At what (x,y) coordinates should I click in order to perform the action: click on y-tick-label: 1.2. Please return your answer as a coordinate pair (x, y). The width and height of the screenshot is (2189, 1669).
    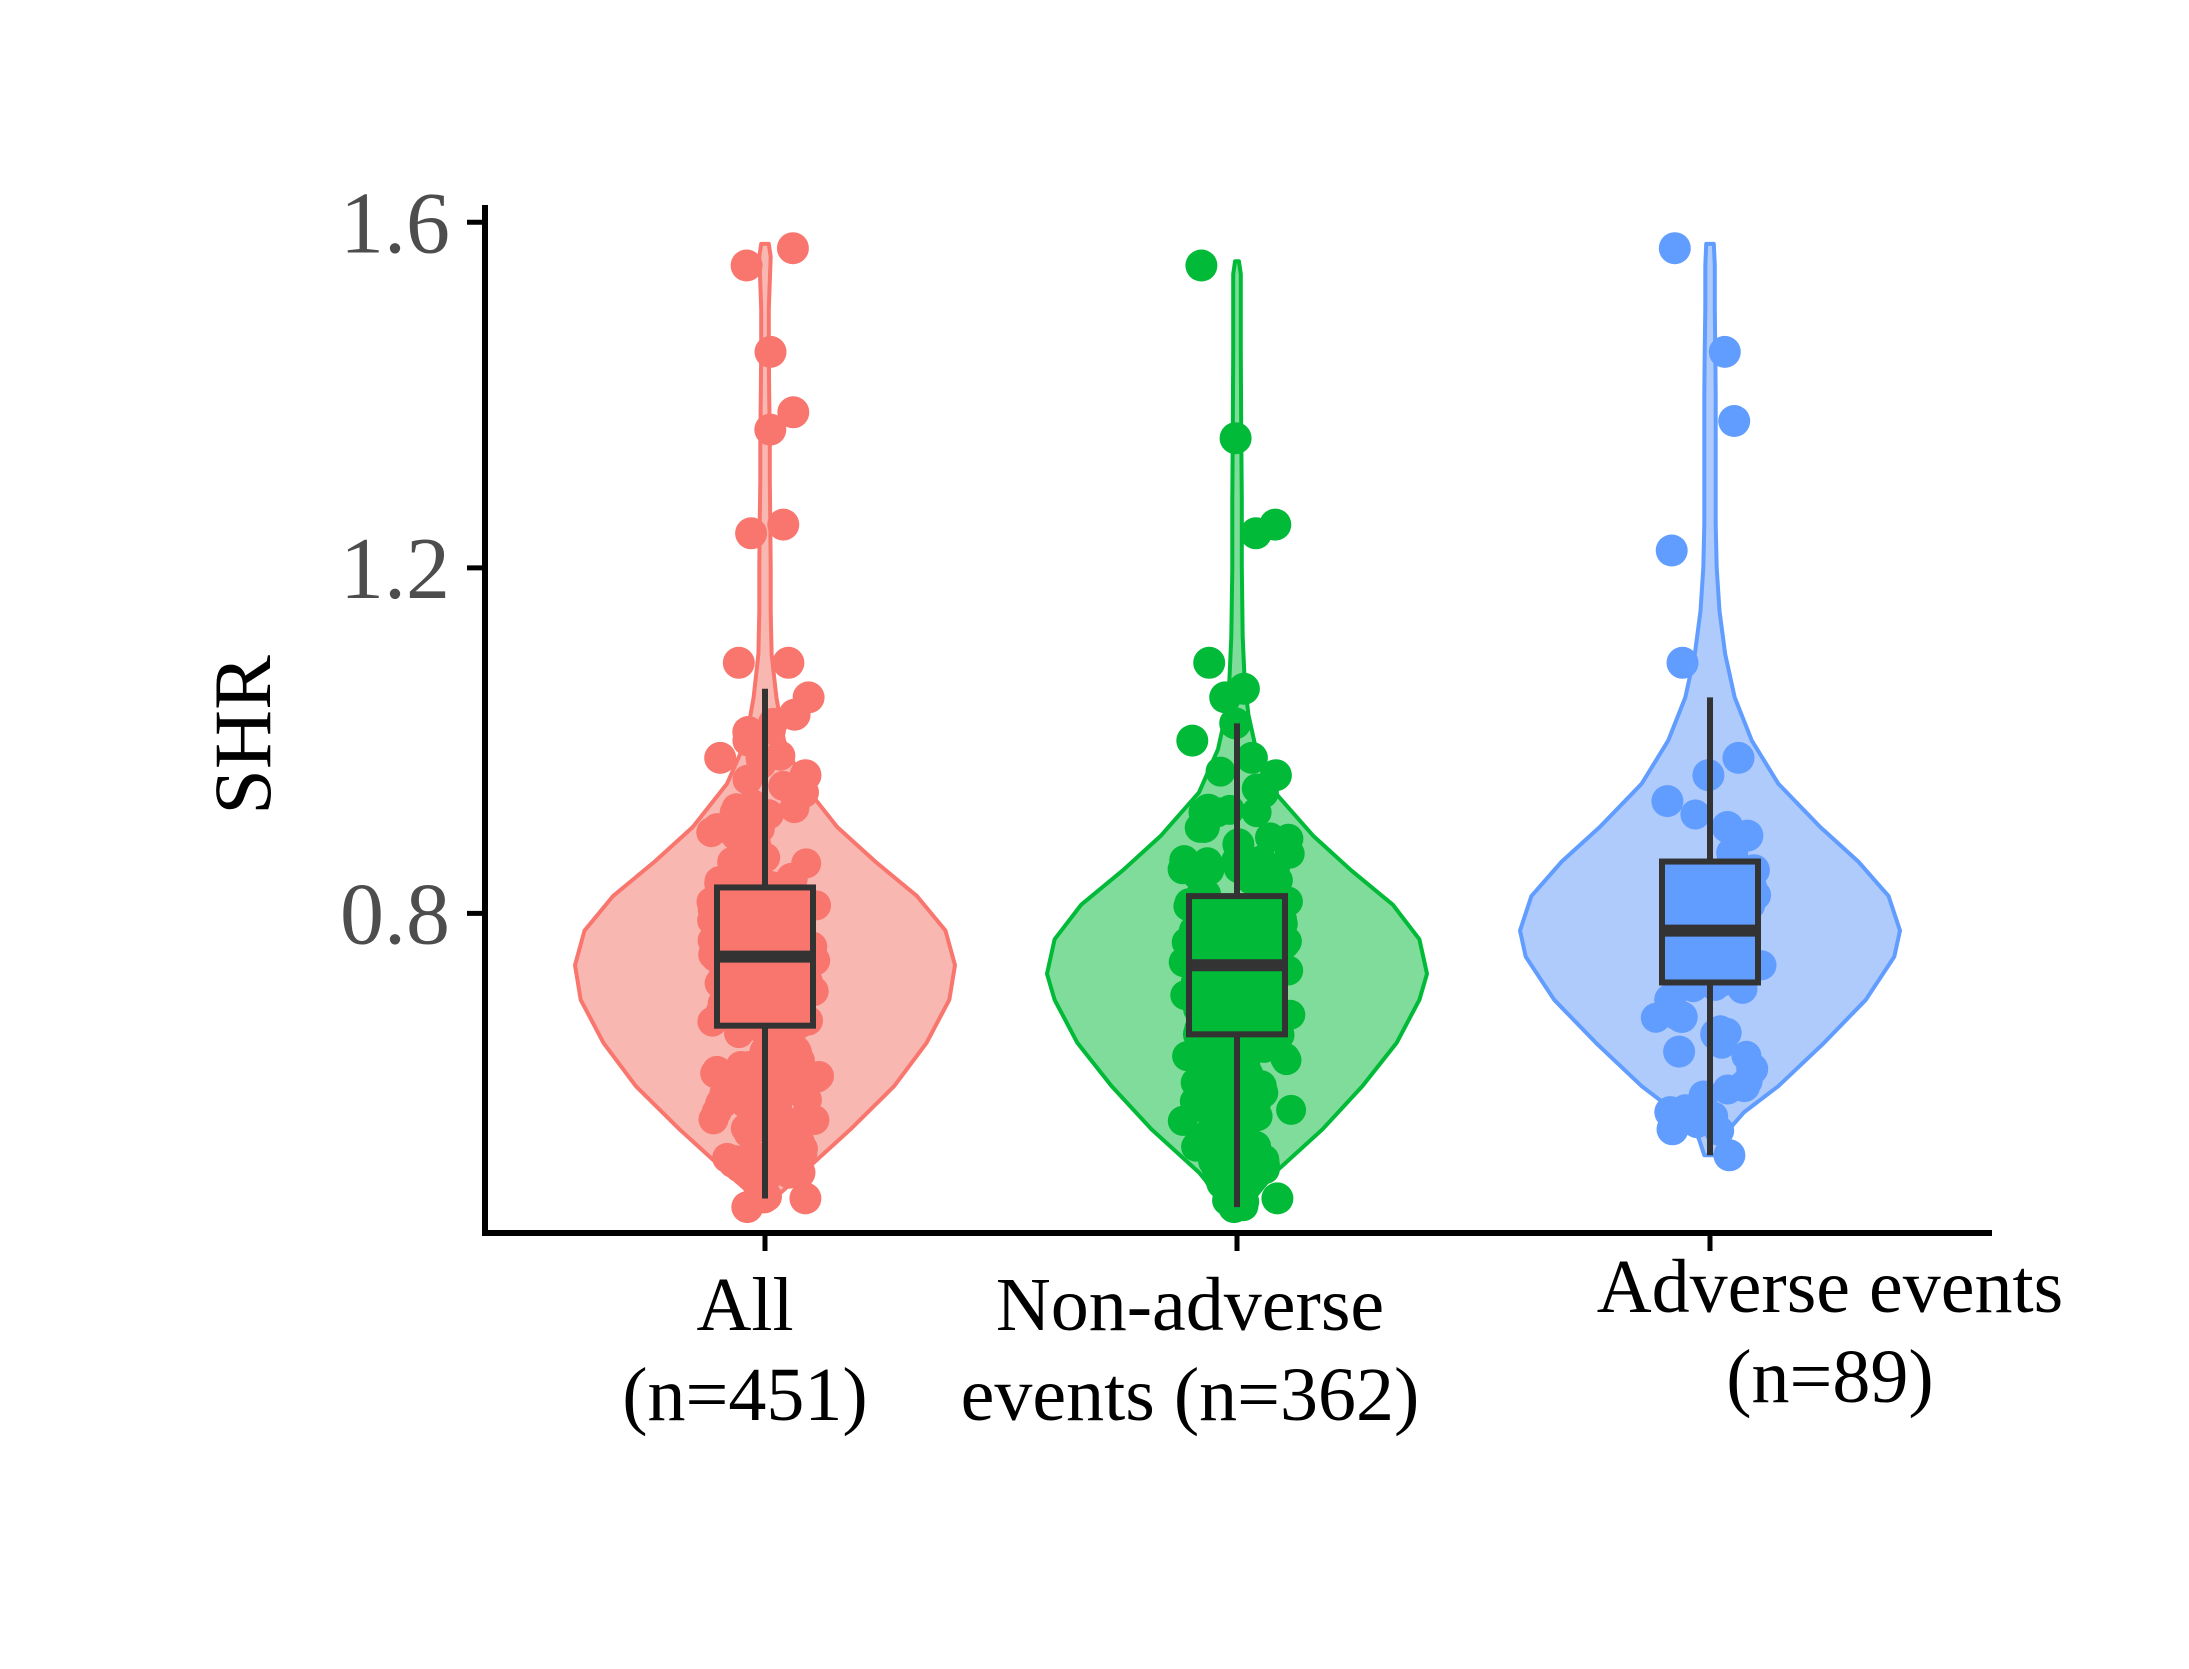
    Looking at the image, I should click on (395, 569).